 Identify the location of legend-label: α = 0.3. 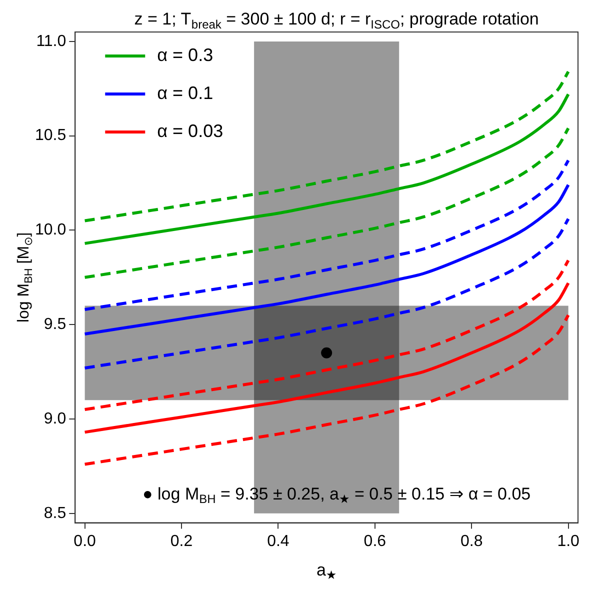
(185, 54).